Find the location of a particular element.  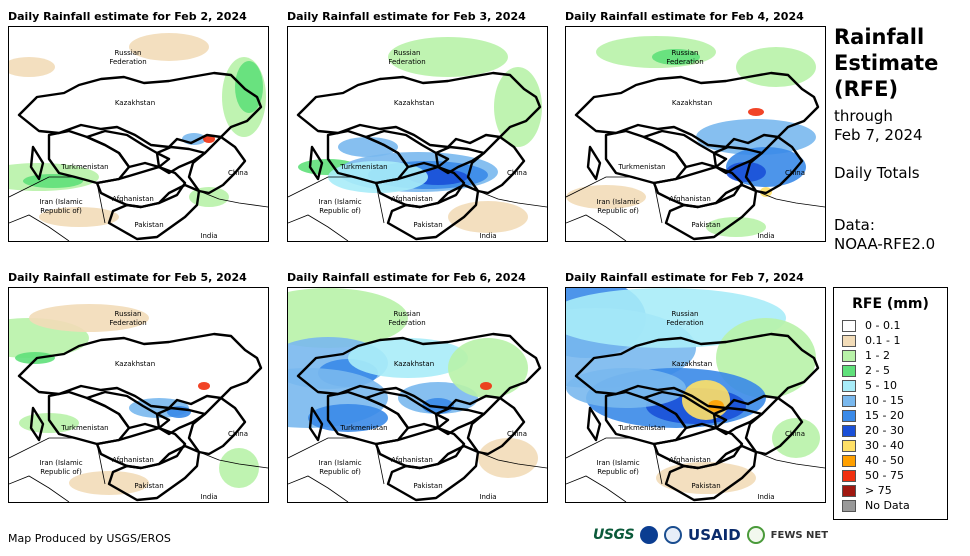

legend-item: 30 - 40 is located at coordinates (873, 445).